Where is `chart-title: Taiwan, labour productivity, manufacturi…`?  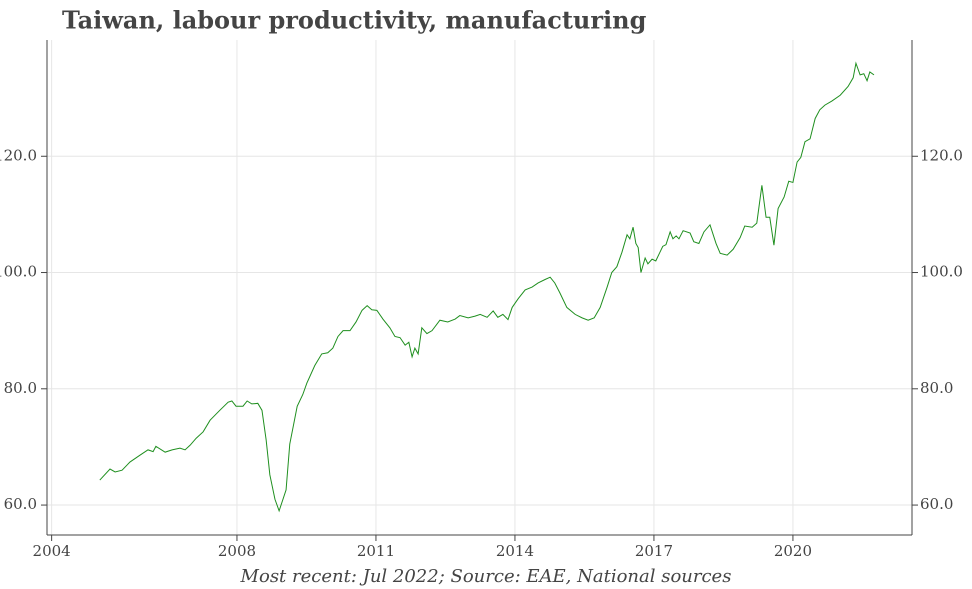
chart-title: Taiwan, labour productivity, manufacturi… is located at coordinates (354, 20).